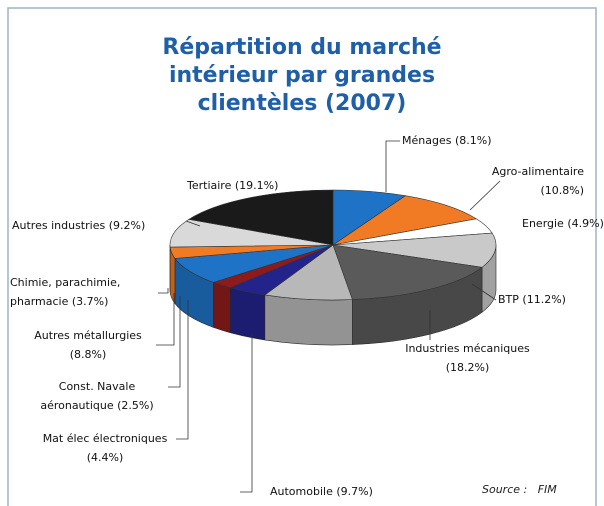  I want to click on category-name: Autres industries, so click(59, 225).